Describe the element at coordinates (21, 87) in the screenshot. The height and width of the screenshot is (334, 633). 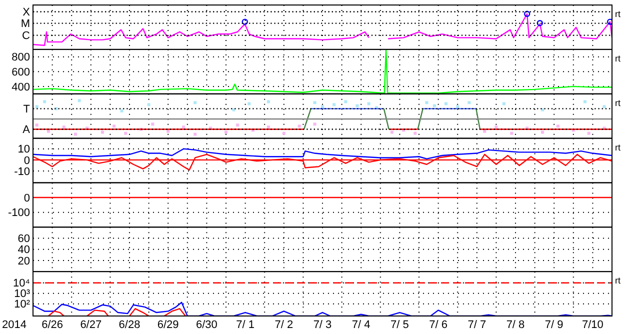
I see `y-tick-label: 400` at that location.